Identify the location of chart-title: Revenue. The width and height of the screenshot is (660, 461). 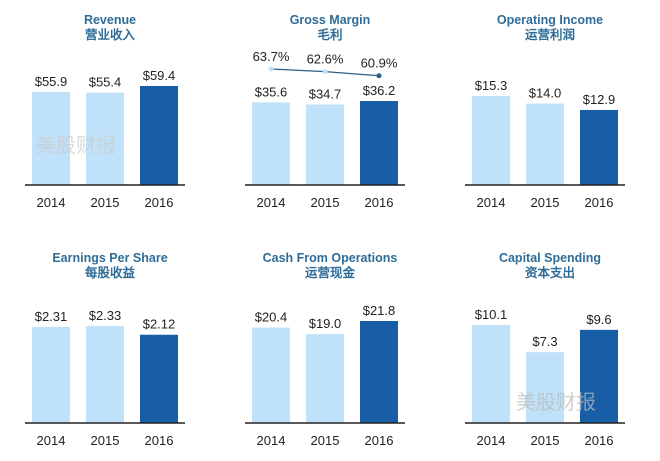
(110, 20).